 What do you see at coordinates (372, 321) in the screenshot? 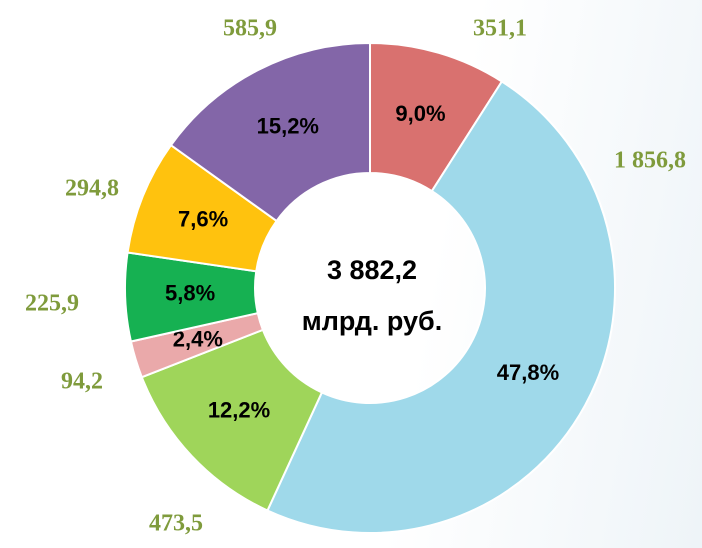
I see `center-unit: млрд. руб.` at bounding box center [372, 321].